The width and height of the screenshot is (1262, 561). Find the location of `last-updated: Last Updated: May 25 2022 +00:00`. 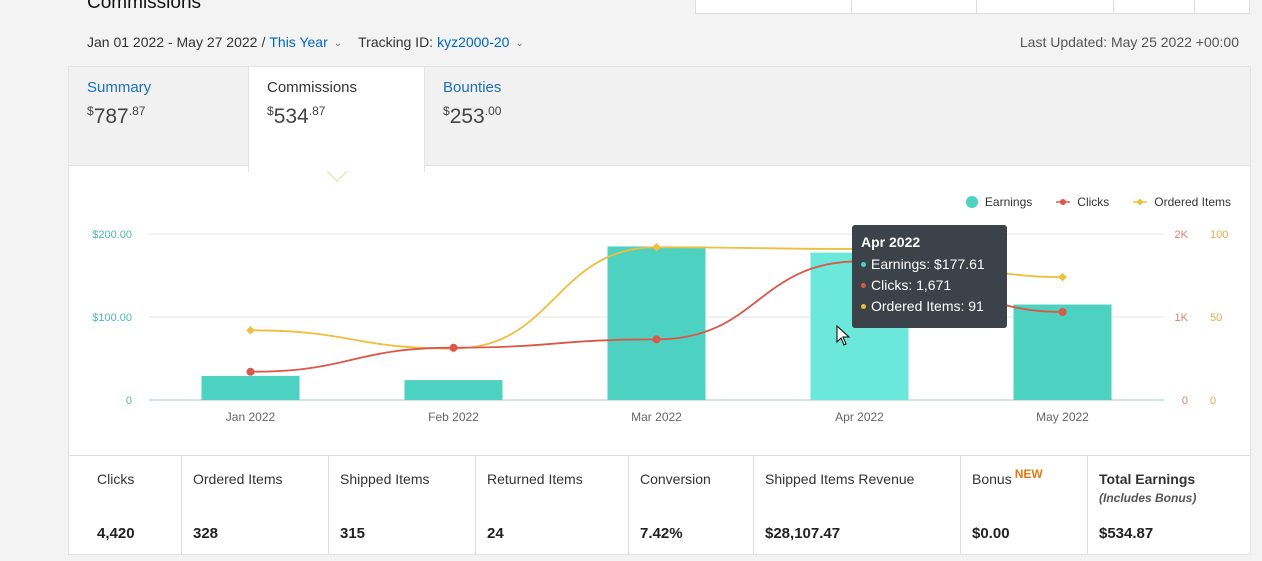

last-updated: Last Updated: May 25 2022 +00:00 is located at coordinates (1129, 42).